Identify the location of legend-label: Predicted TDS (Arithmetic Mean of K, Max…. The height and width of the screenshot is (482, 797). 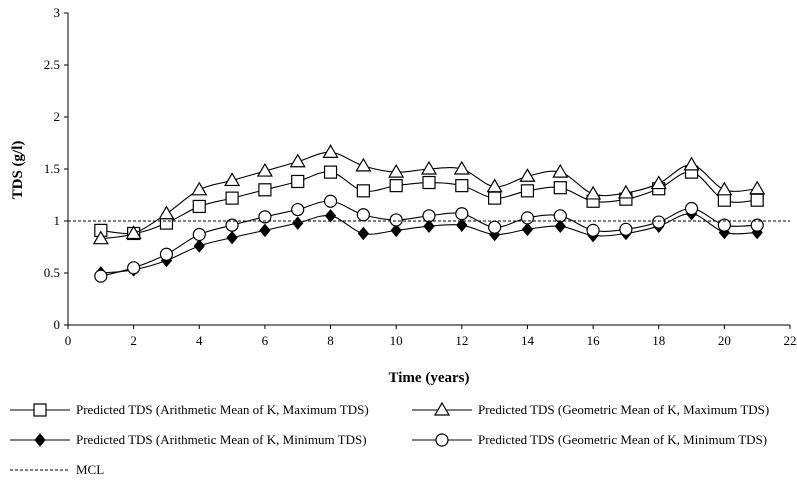
(222, 409).